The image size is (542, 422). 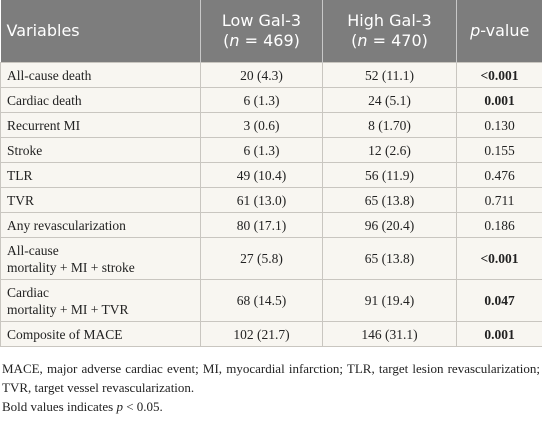 I want to click on footnote-text: p, so click(x=119, y=406).